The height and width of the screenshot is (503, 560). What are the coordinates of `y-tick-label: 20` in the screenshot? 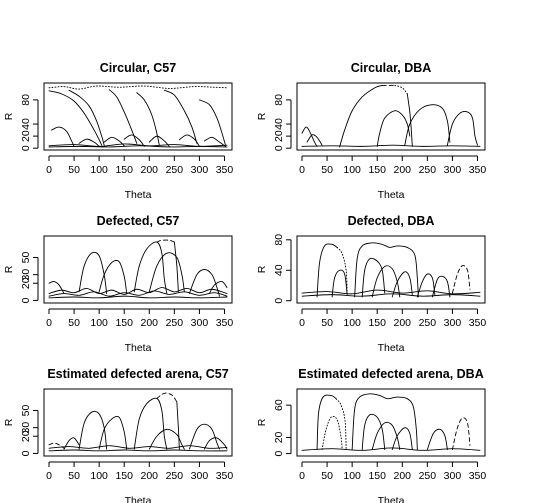 It's located at (26, 136).